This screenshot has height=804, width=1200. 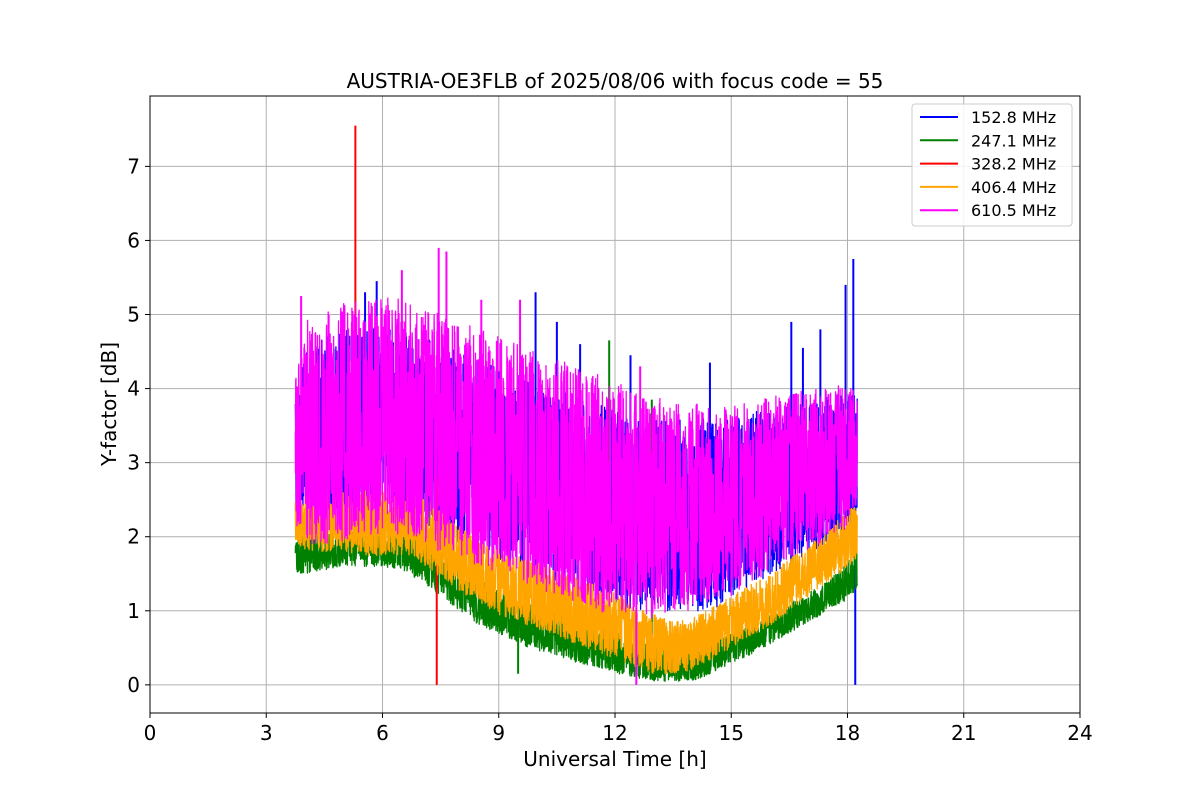 What do you see at coordinates (1013, 164) in the screenshot?
I see `legend-label: 328.2 MHz` at bounding box center [1013, 164].